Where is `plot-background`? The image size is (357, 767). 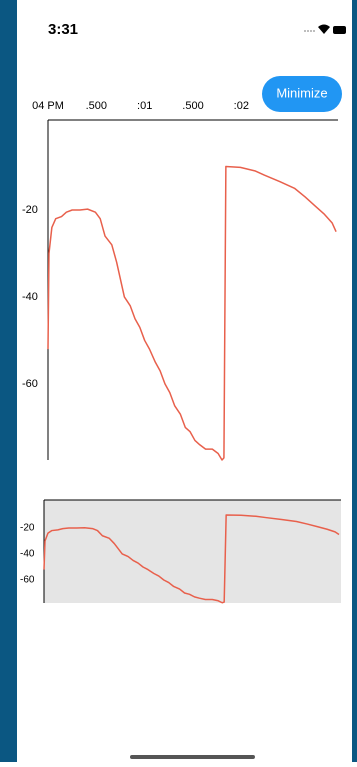
plot-background is located at coordinates (192, 551).